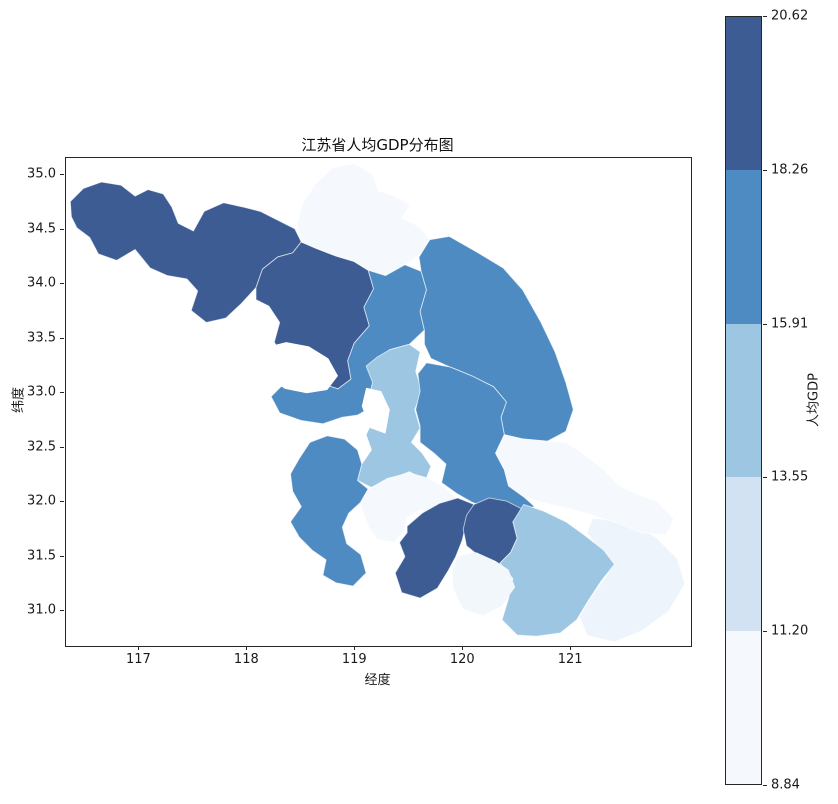  What do you see at coordinates (743, 247) in the screenshot?
I see `colorbar-band-15.91–18.26` at bounding box center [743, 247].